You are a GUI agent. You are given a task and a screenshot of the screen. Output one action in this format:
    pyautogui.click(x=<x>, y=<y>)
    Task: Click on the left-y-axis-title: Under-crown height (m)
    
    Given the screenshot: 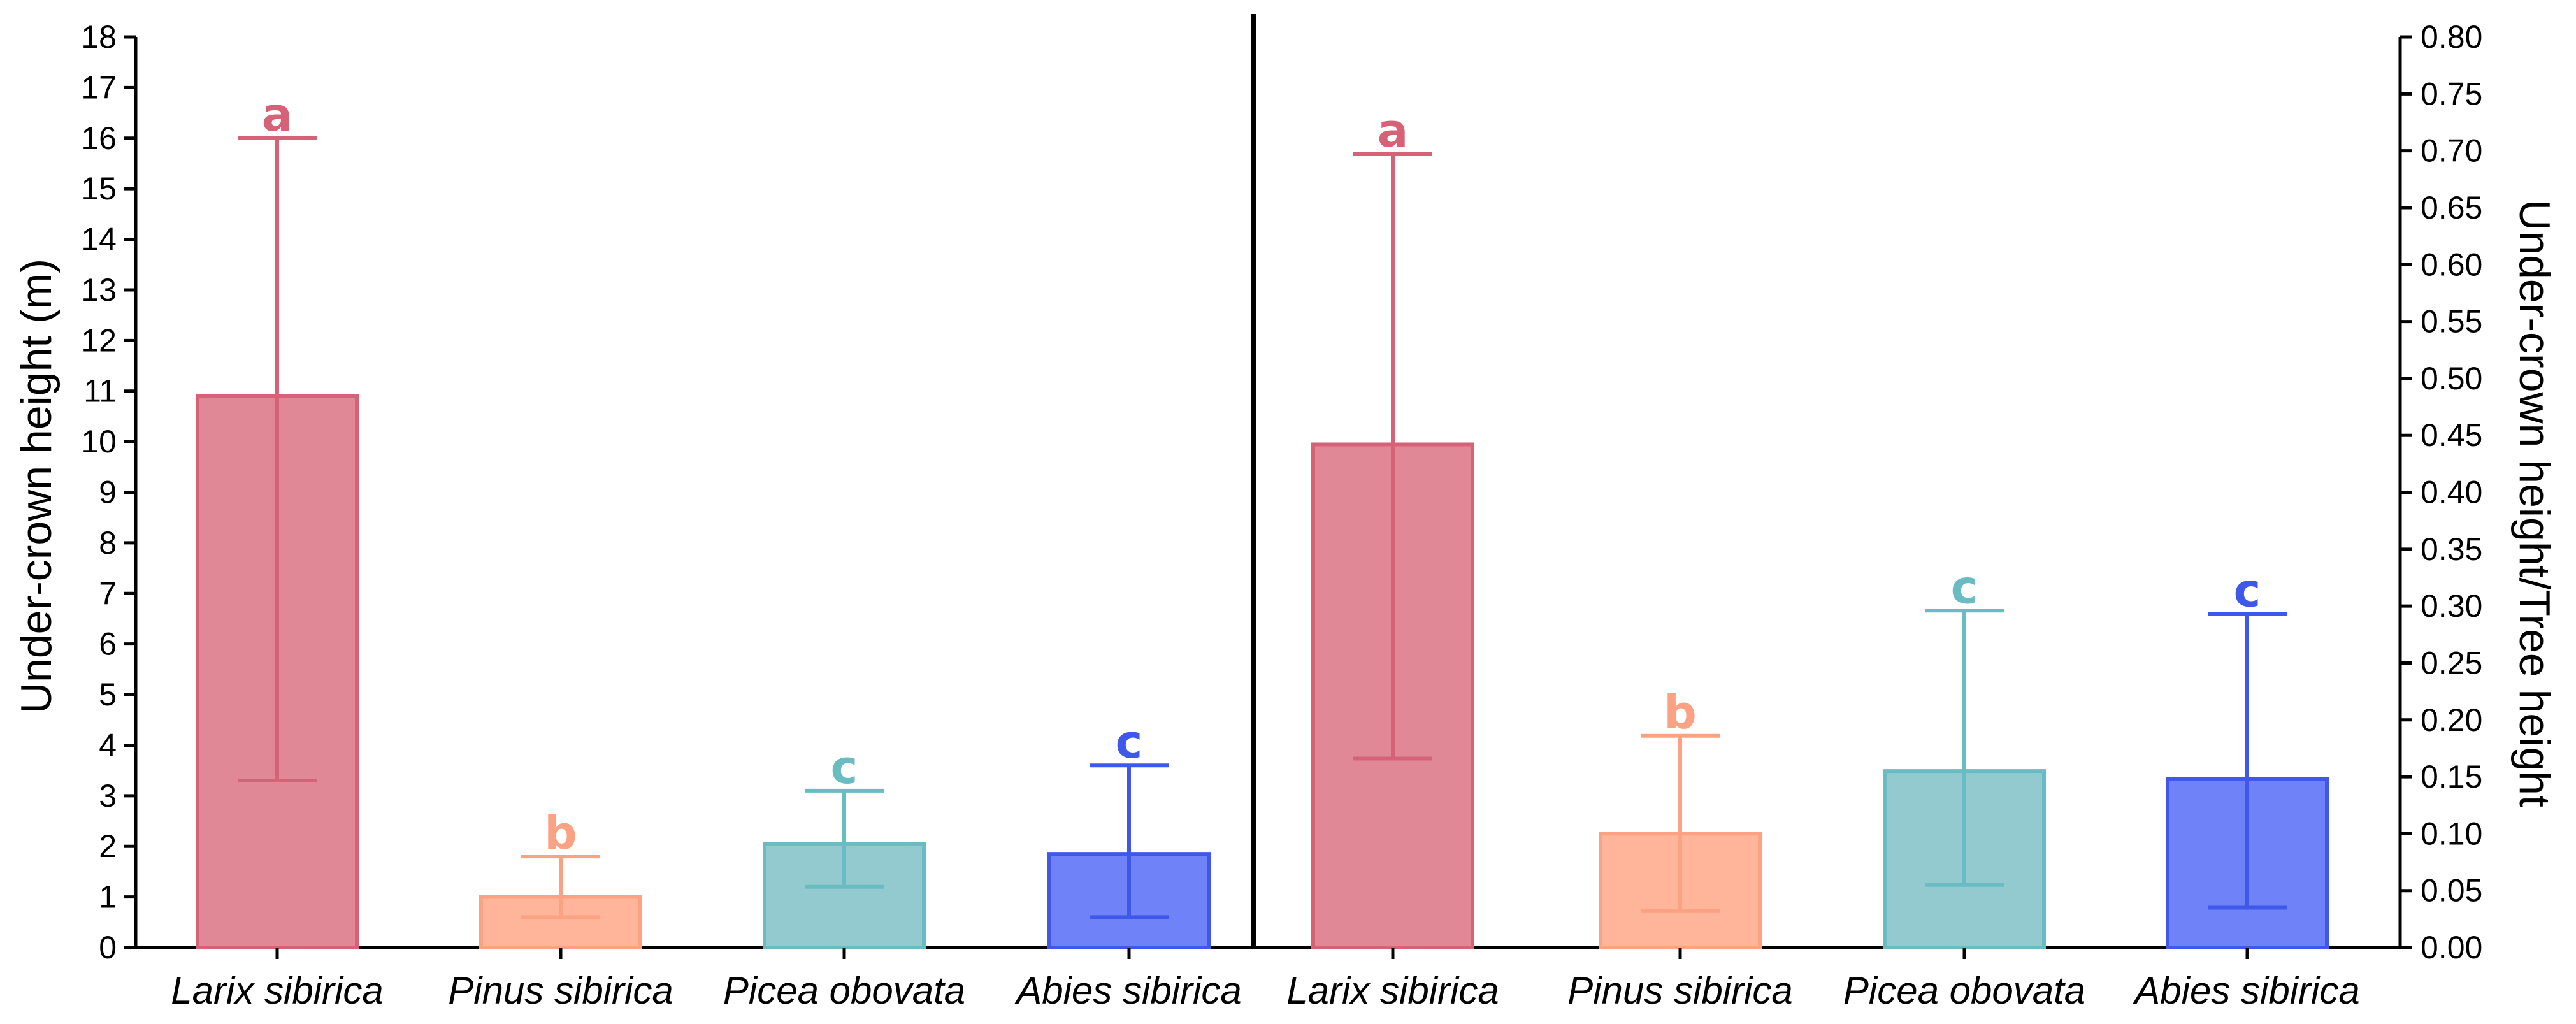 What is the action you would take?
    pyautogui.click(x=36, y=486)
    